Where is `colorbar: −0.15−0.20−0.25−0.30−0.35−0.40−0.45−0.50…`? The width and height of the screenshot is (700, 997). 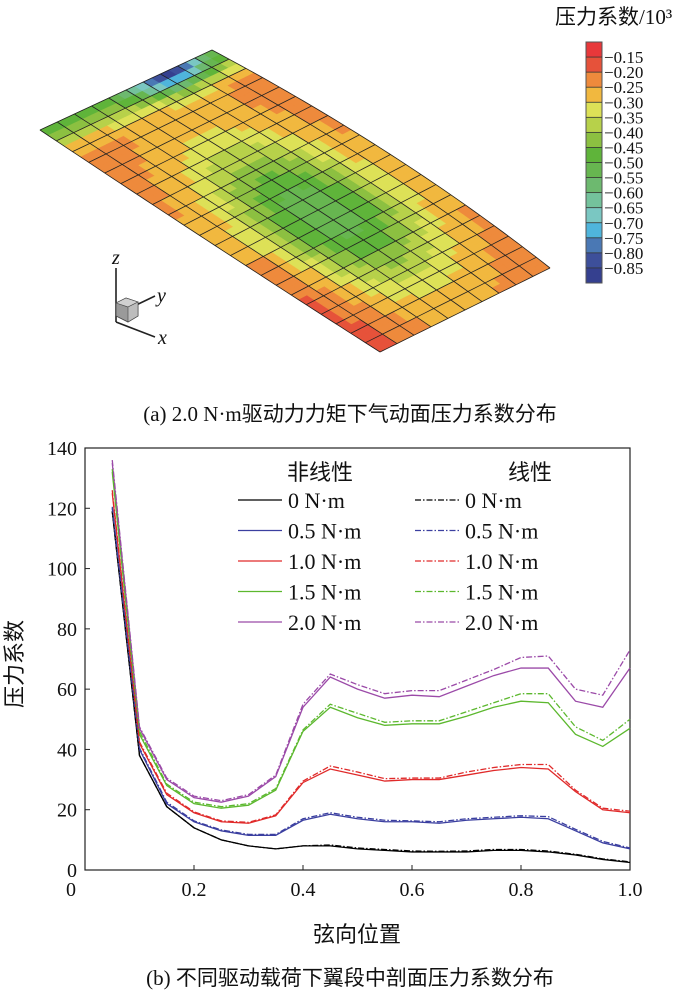 colorbar: −0.15−0.20−0.25−0.30−0.35−0.40−0.45−0.50… is located at coordinates (614, 162).